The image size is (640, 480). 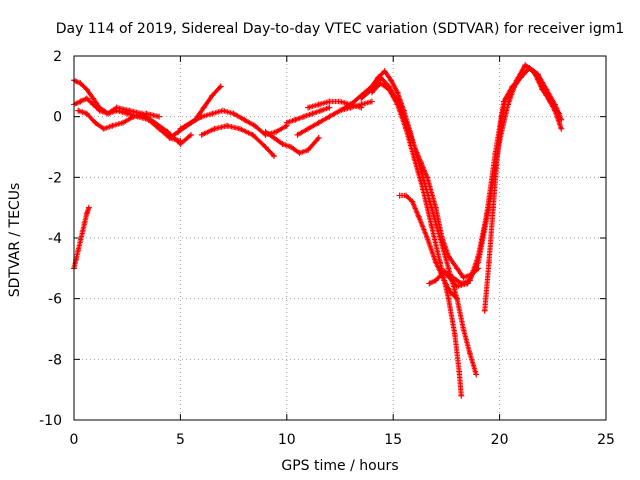 What do you see at coordinates (55, 300) in the screenshot?
I see `y-tick-label: -6` at bounding box center [55, 300].